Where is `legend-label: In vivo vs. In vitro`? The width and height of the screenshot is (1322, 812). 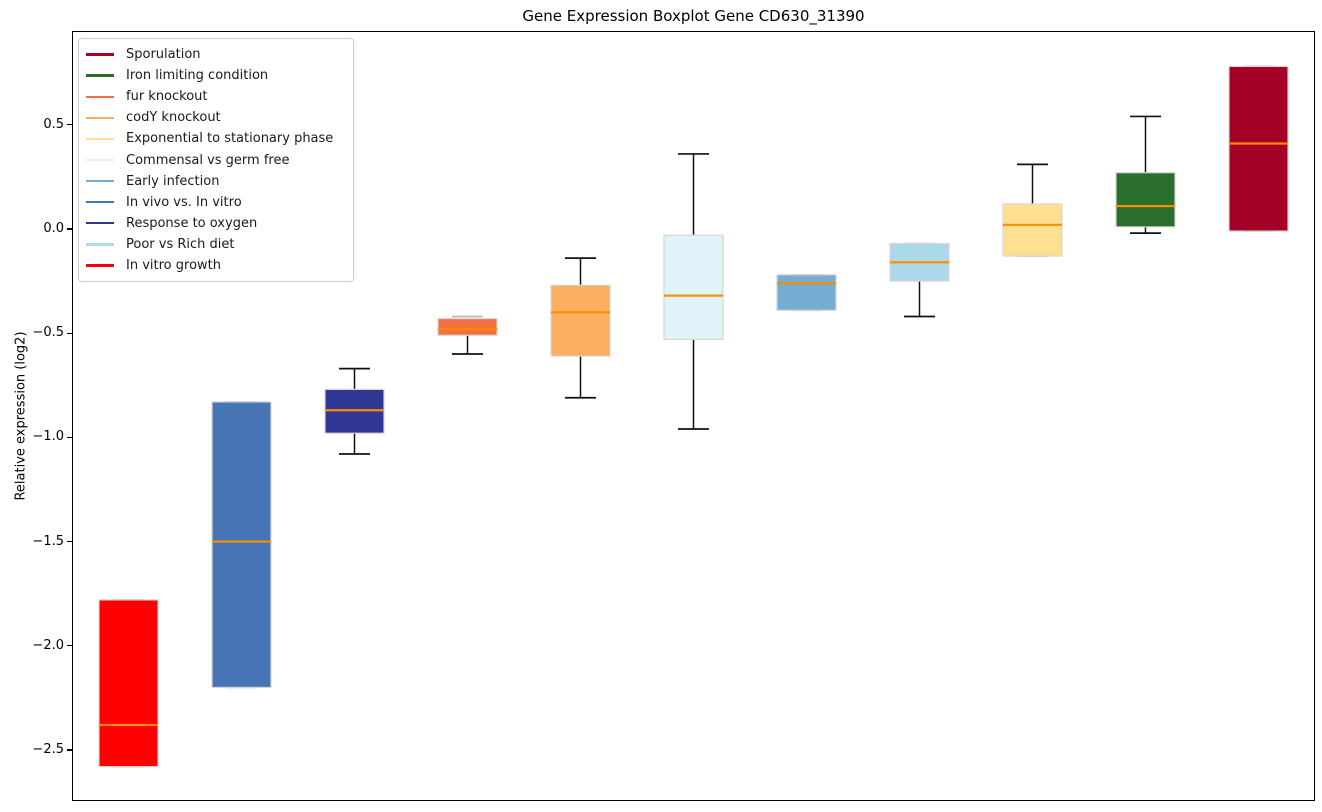 legend-label: In vivo vs. In vitro is located at coordinates (184, 202).